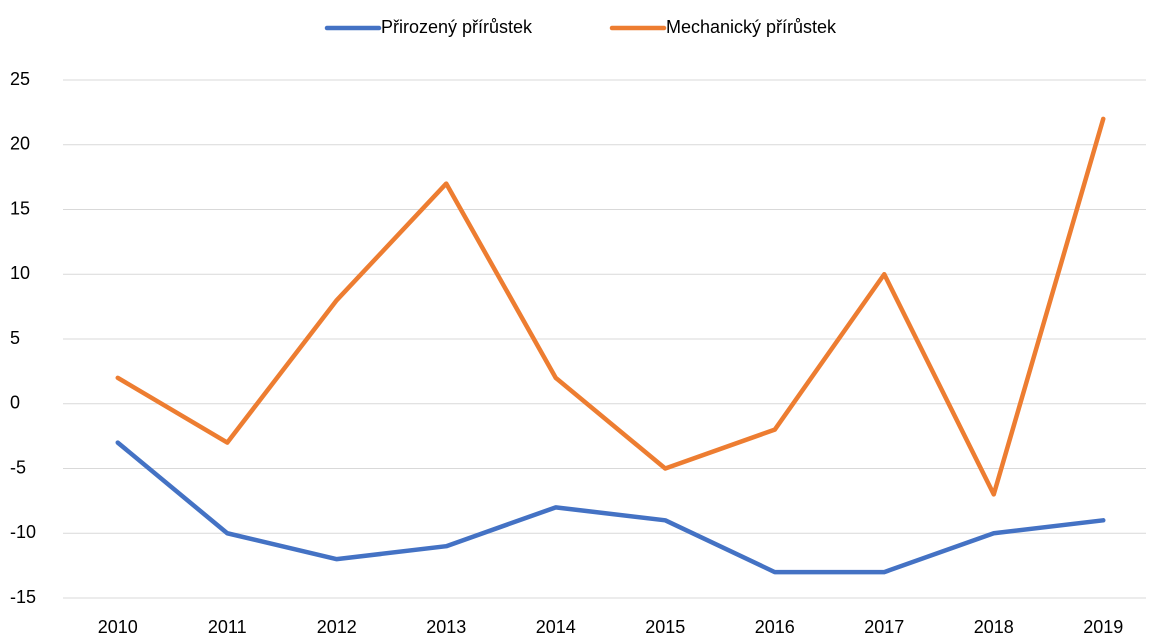  I want to click on x-tick-label: 2018, so click(994, 627).